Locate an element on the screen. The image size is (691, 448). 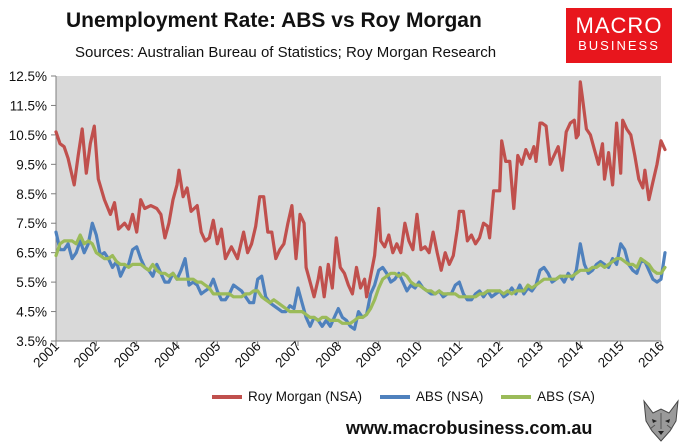
x-tick-label: 2007 is located at coordinates (288, 355).